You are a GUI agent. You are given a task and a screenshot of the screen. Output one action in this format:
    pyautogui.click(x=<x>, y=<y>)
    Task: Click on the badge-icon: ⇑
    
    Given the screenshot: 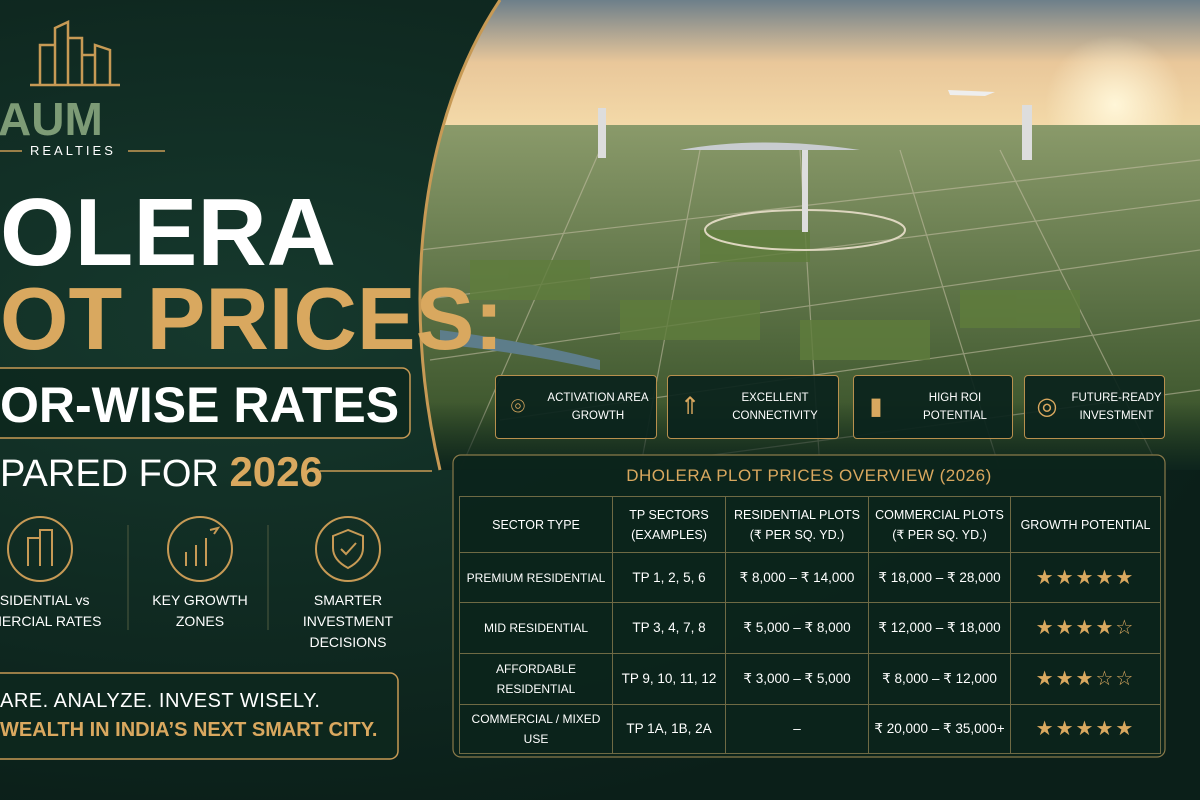 What is the action you would take?
    pyautogui.click(x=690, y=406)
    